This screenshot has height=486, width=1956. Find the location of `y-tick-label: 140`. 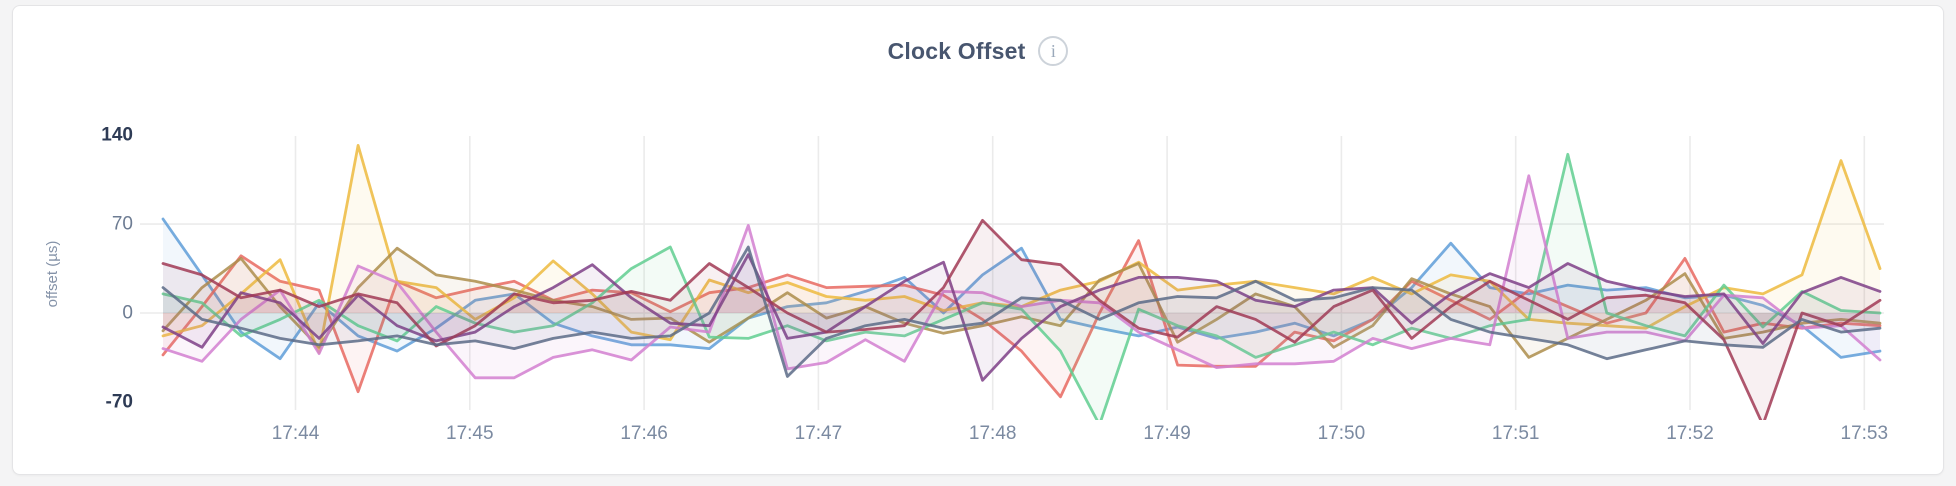

y-tick-label: 140 is located at coordinates (117, 135).